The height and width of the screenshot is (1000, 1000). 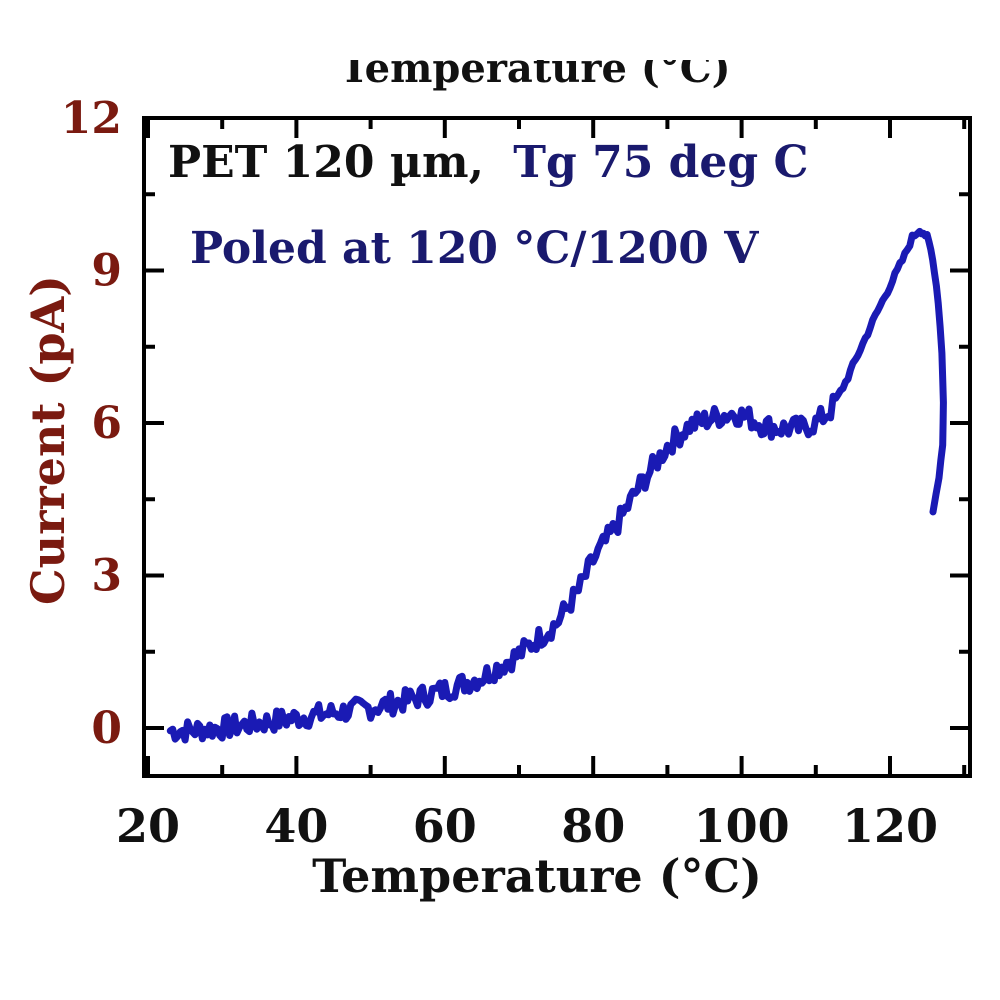 I want to click on cropped-top-title: Temperature (°C), so click(x=534, y=68).